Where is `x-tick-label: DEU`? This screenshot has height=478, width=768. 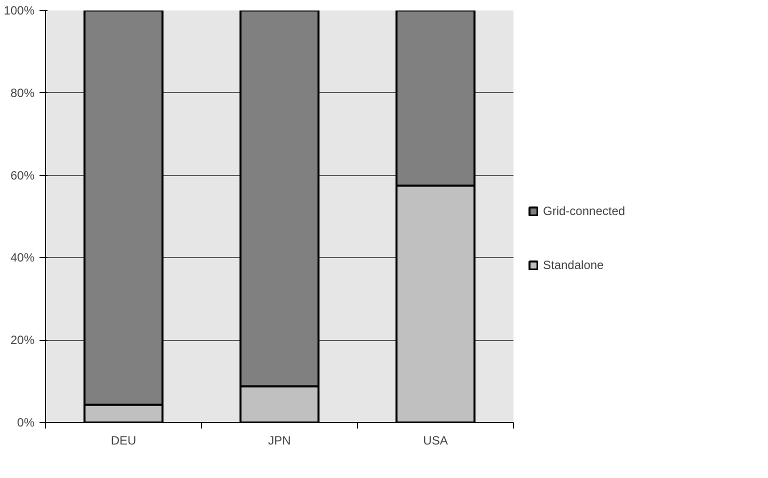 x-tick-label: DEU is located at coordinates (123, 441).